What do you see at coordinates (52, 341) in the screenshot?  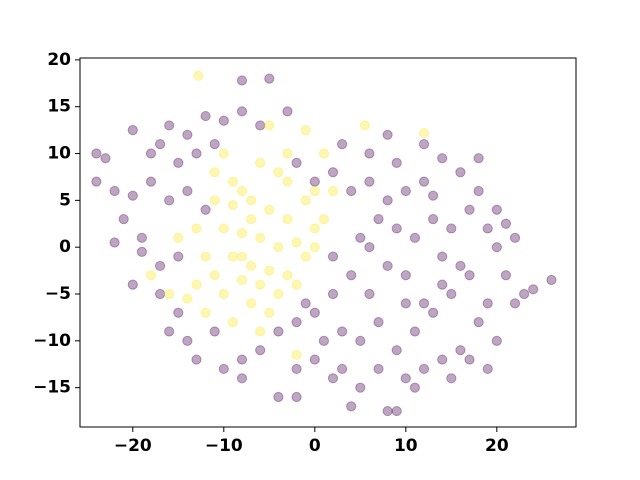 I see `y-tick-label: −10` at bounding box center [52, 341].